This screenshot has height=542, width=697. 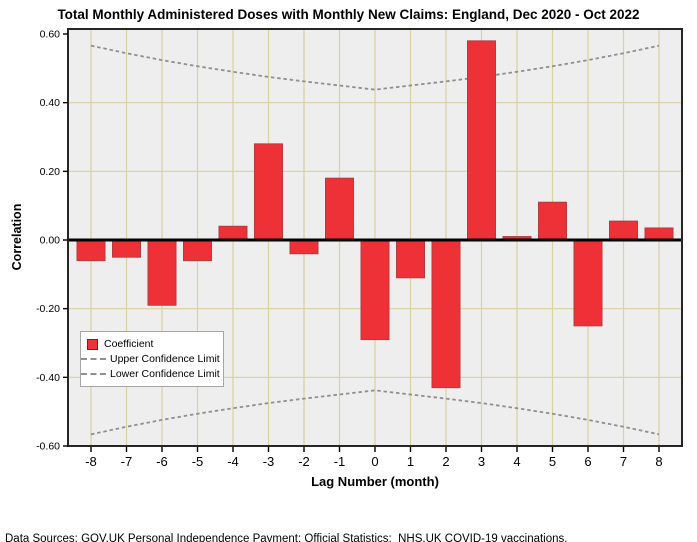 What do you see at coordinates (93, 359) in the screenshot?
I see `upper-confidence-dash-icon` at bounding box center [93, 359].